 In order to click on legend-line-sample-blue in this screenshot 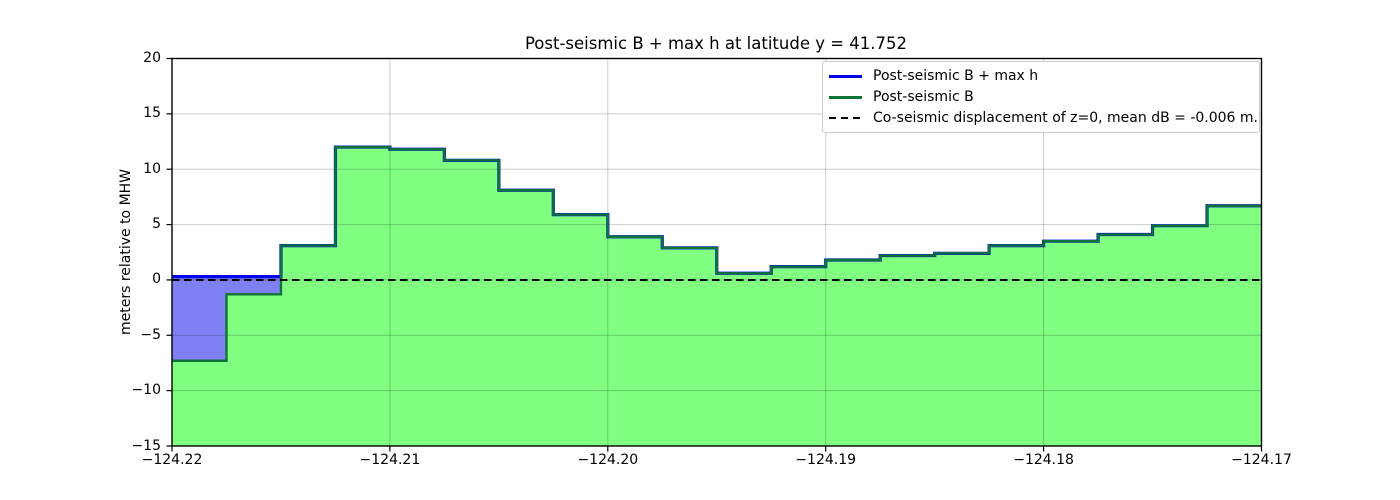, I will do `click(845, 76)`.